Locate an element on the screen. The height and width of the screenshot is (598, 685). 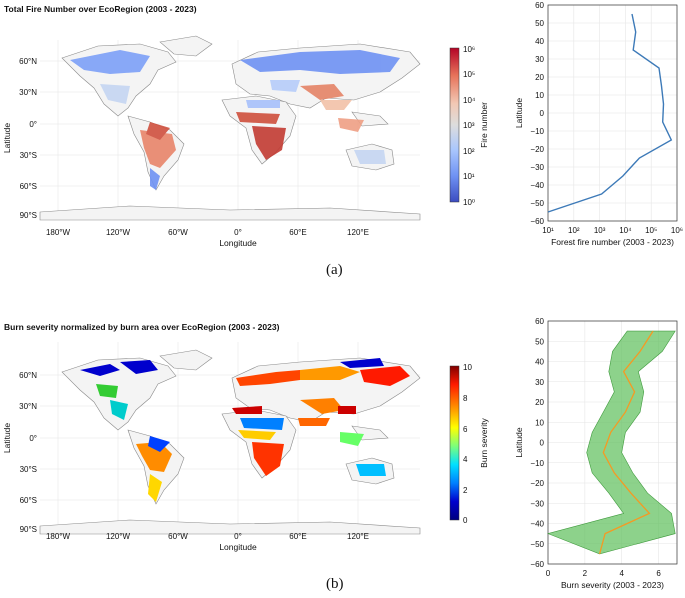
map-b-lon-tick: 120°W is located at coordinates (118, 536).